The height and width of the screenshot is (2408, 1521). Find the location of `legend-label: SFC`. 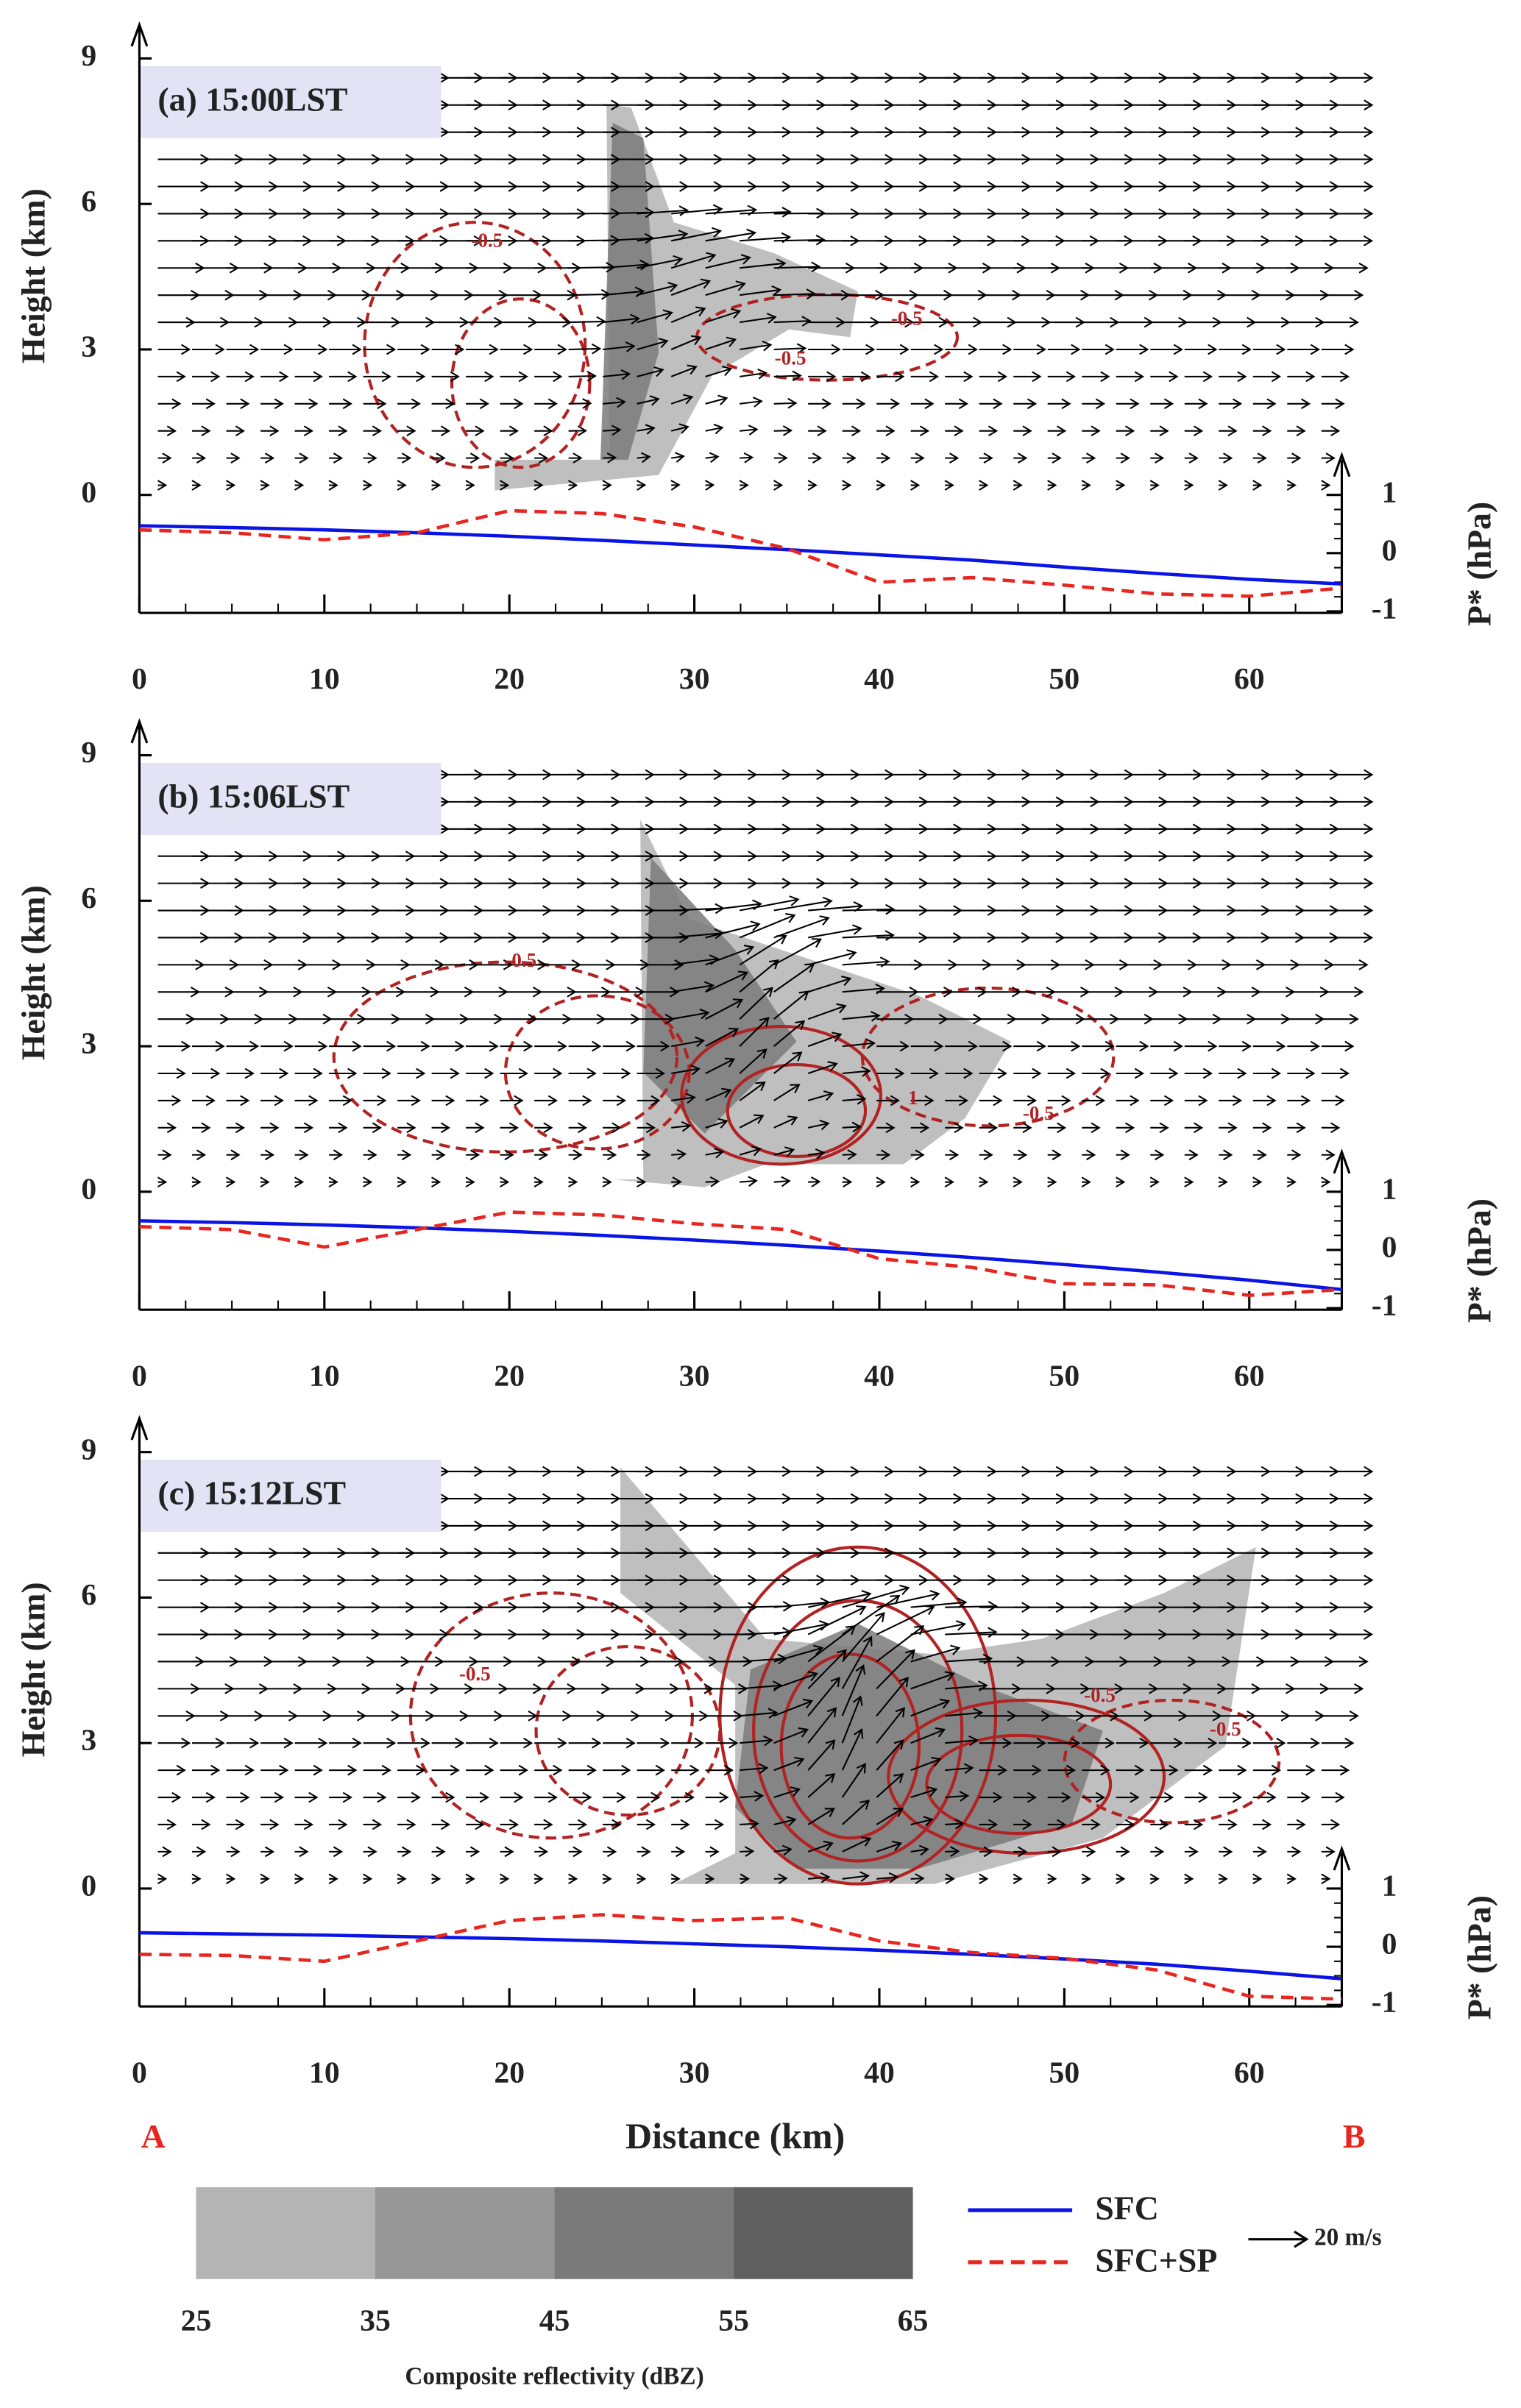

legend-label: SFC is located at coordinates (1127, 2208).